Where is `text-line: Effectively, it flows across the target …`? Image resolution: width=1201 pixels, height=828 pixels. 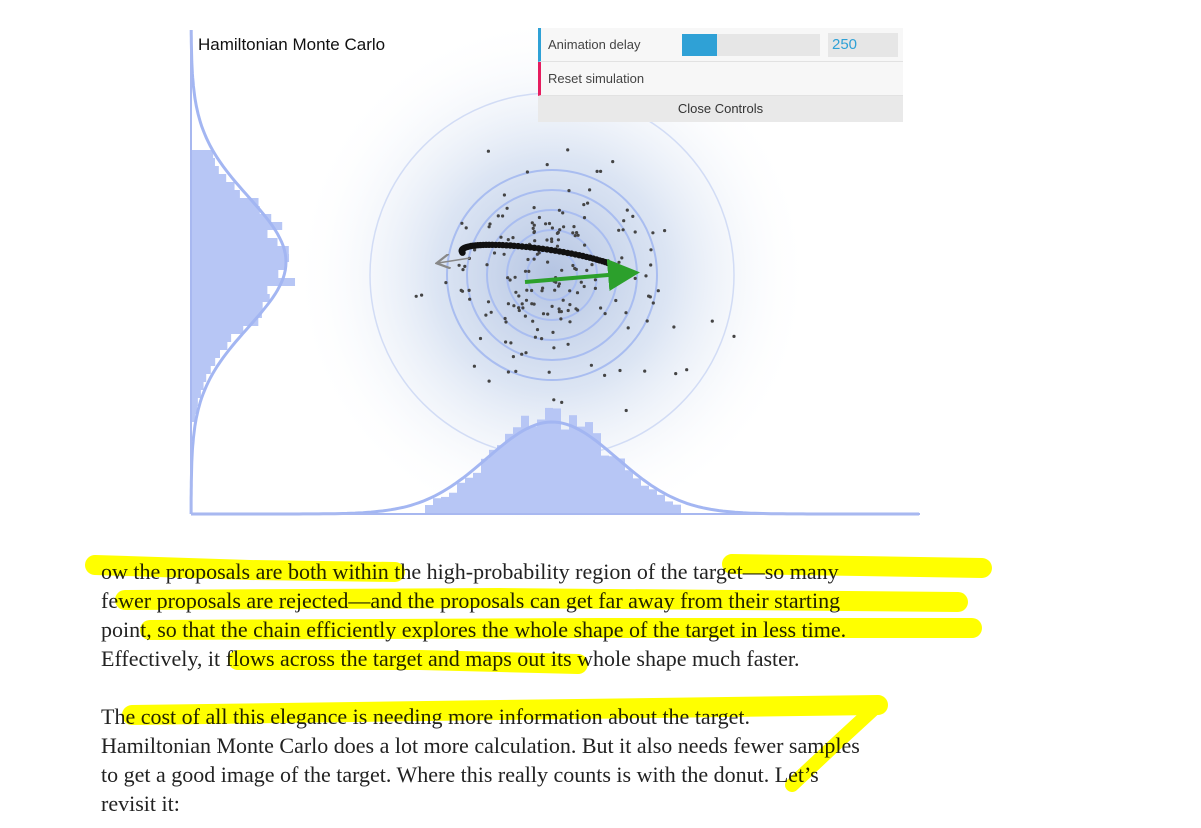
text-line: Effectively, it flows across the target … is located at coordinates (450, 658).